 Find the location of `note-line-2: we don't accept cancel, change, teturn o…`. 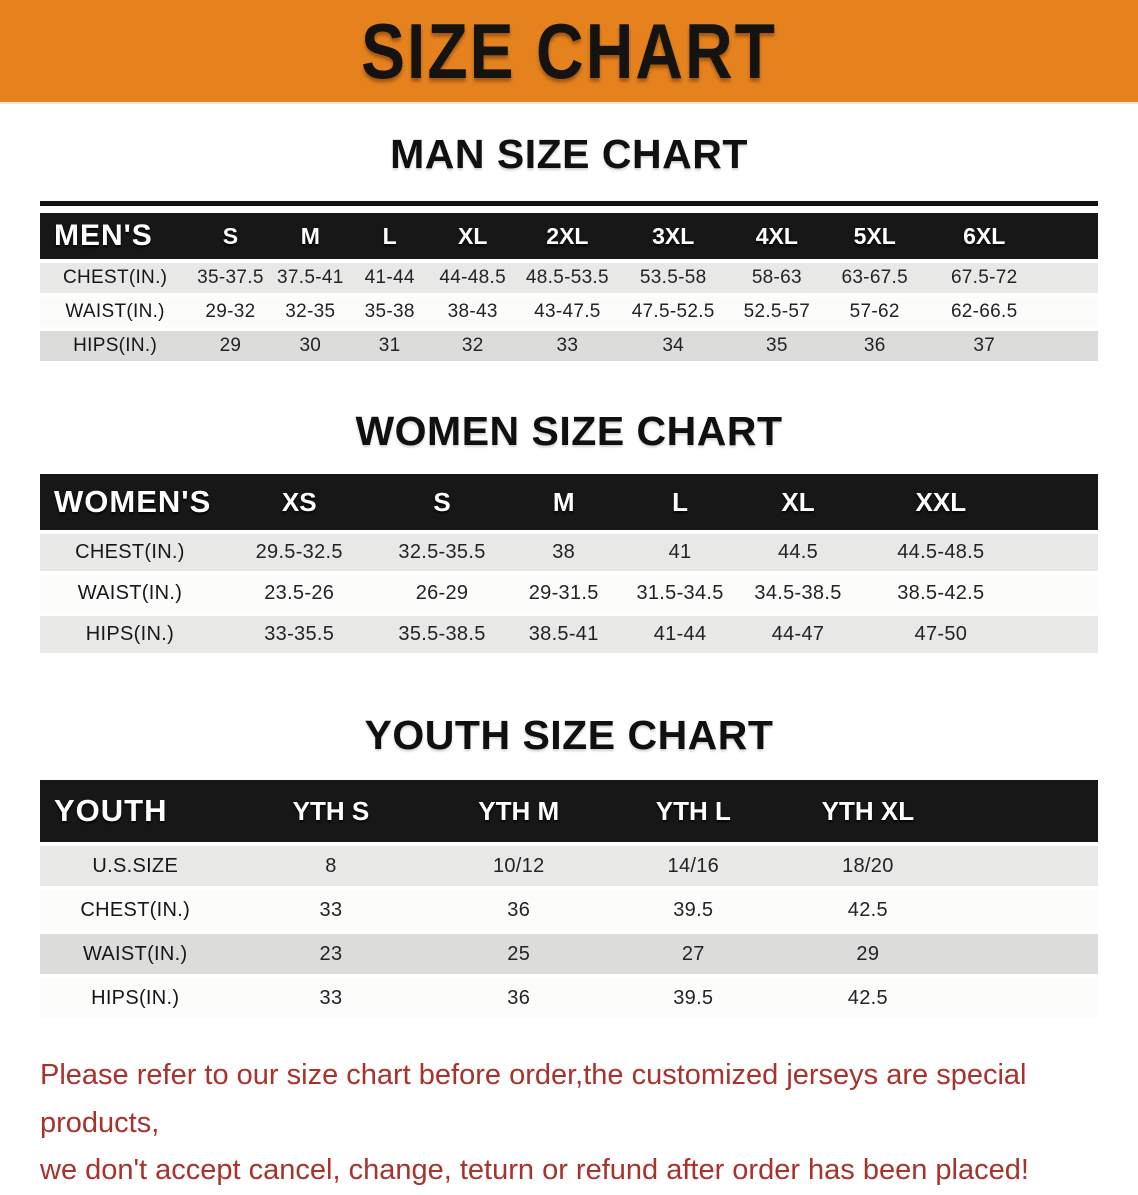

note-line-2: we don't accept cancel, change, teturn o… is located at coordinates (534, 1170).